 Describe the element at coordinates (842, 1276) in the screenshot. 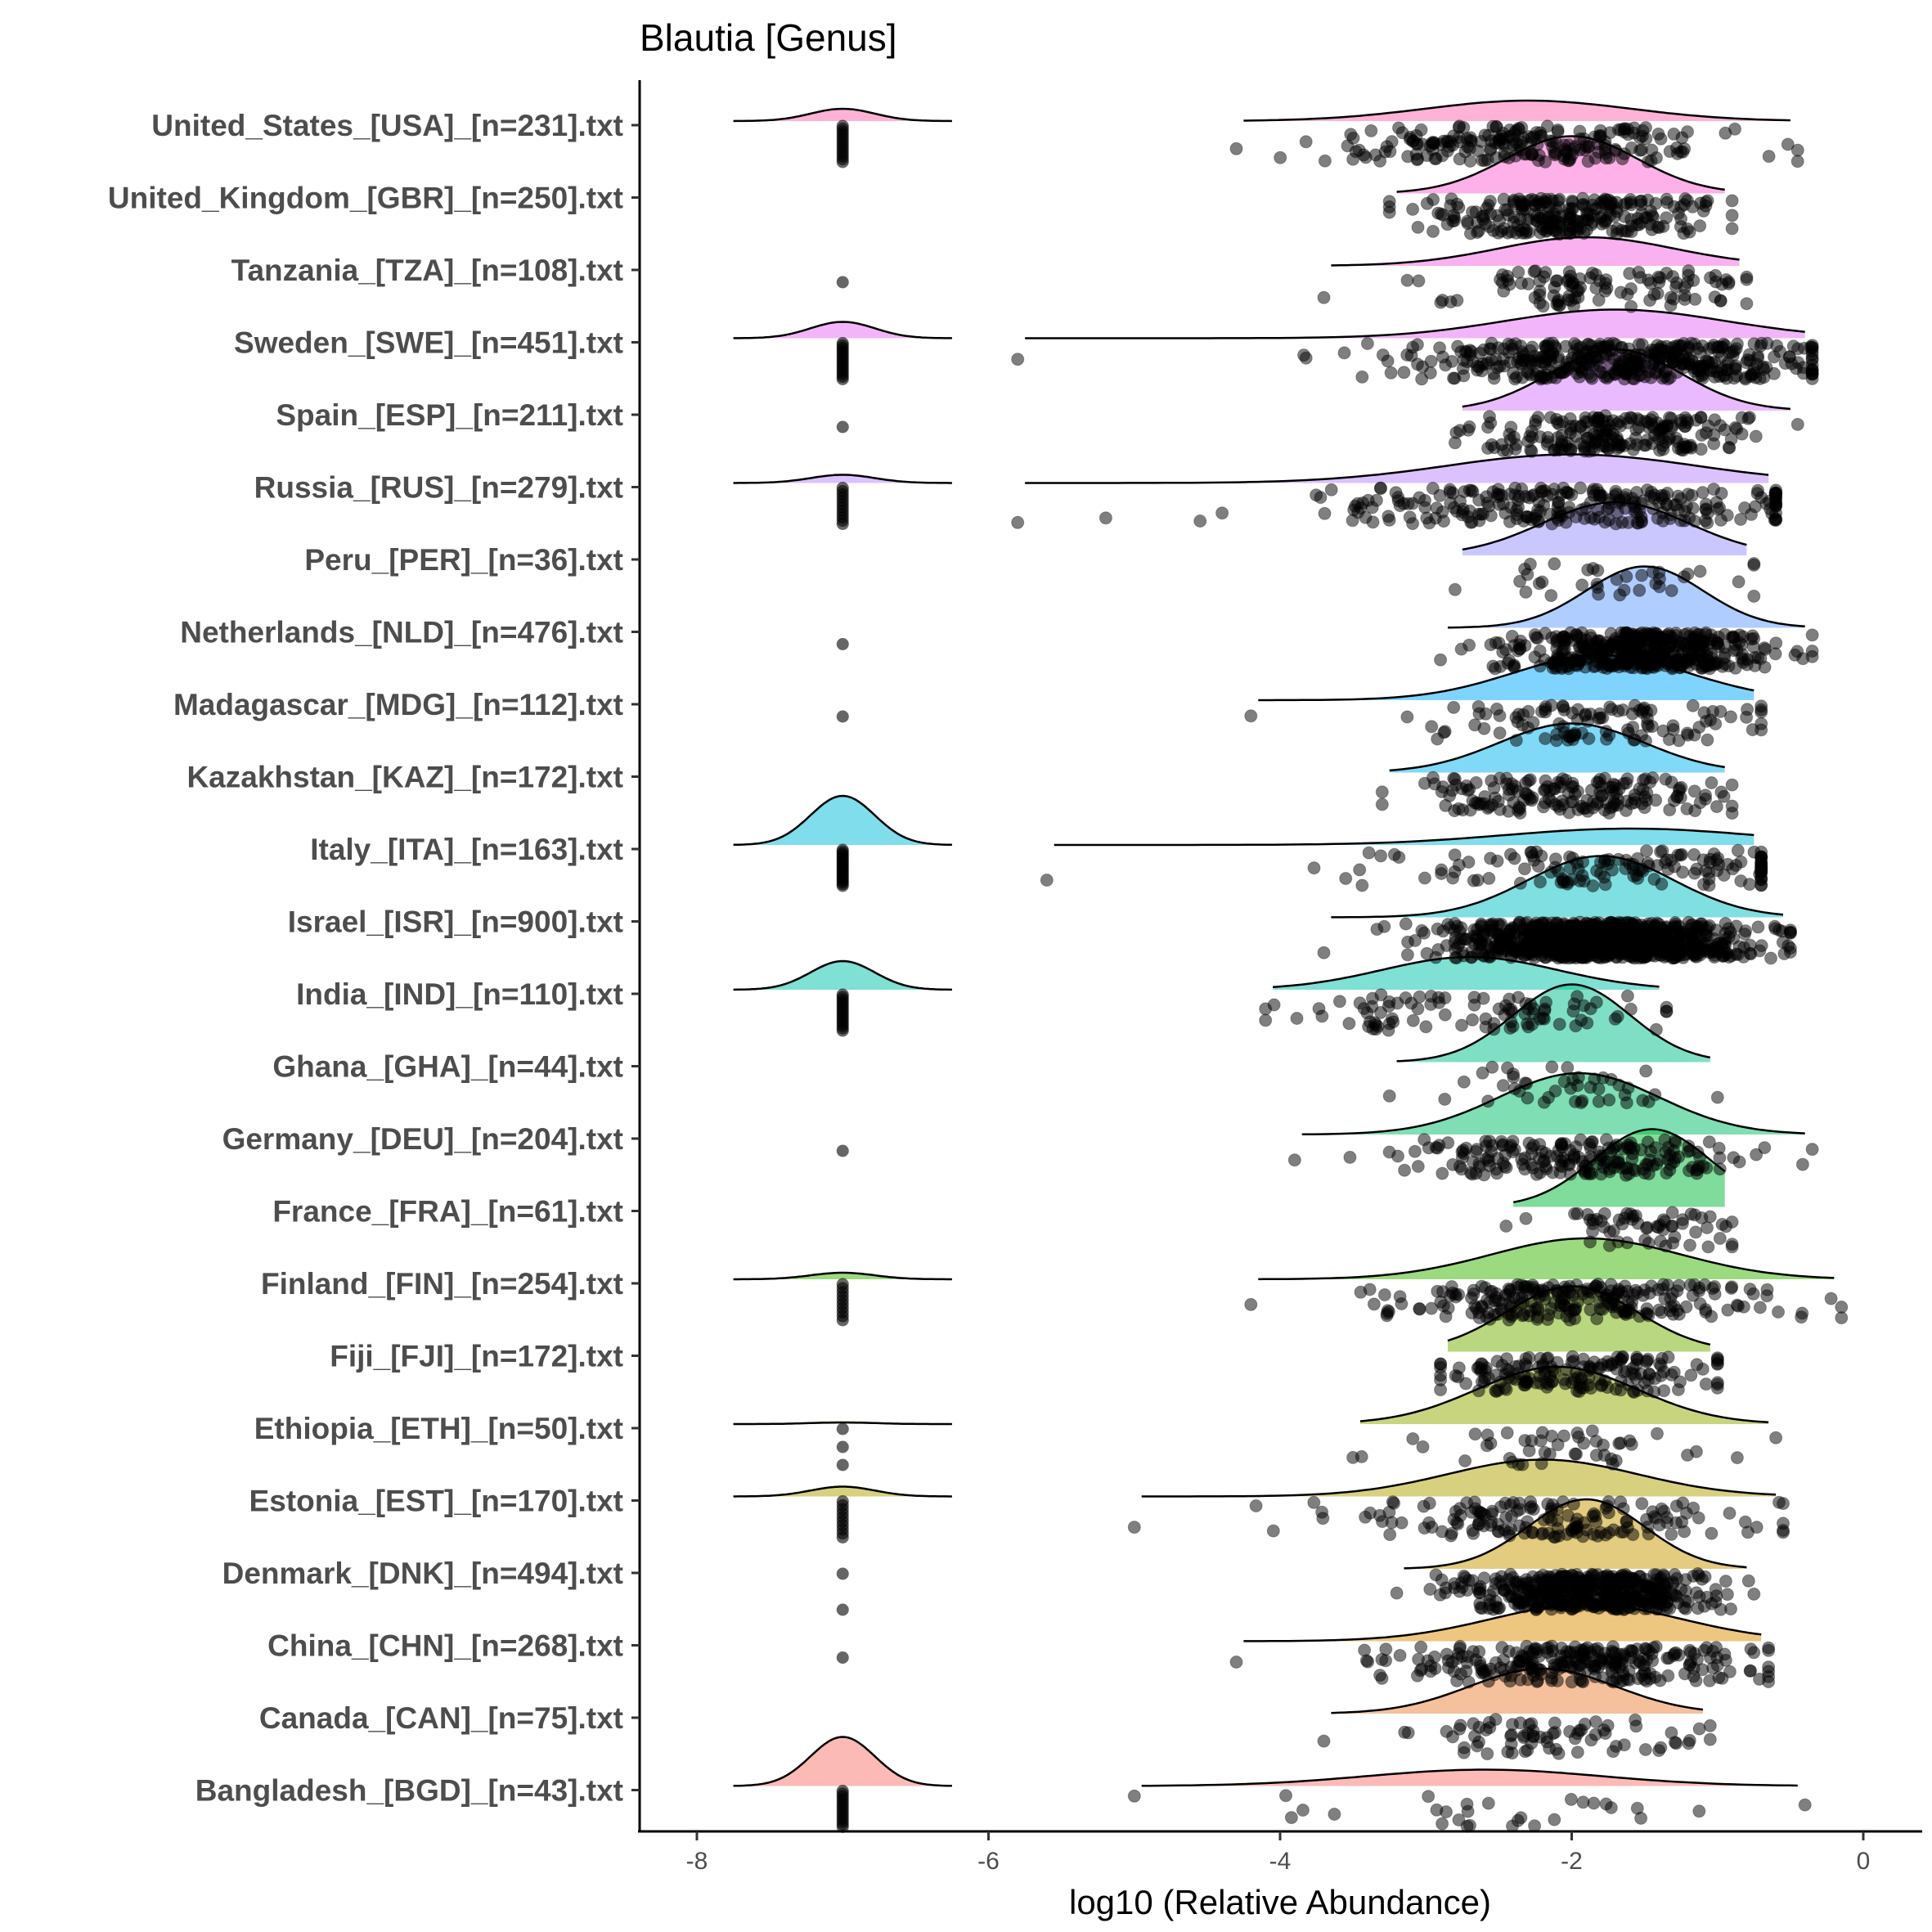

I see `zero-density-outline` at that location.